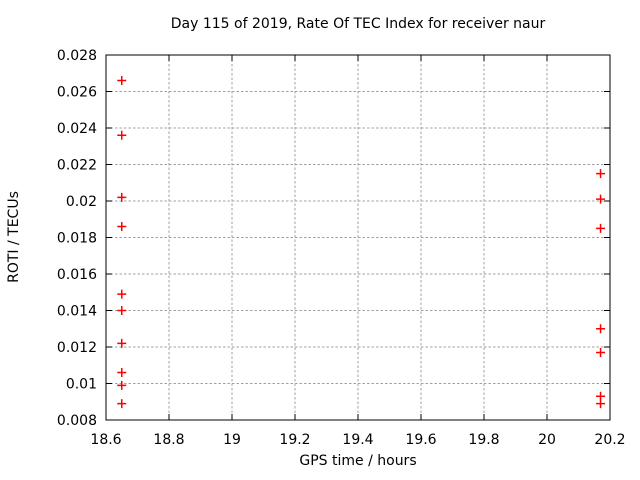  What do you see at coordinates (420, 440) in the screenshot?
I see `x-tick-label: 19.6` at bounding box center [420, 440].